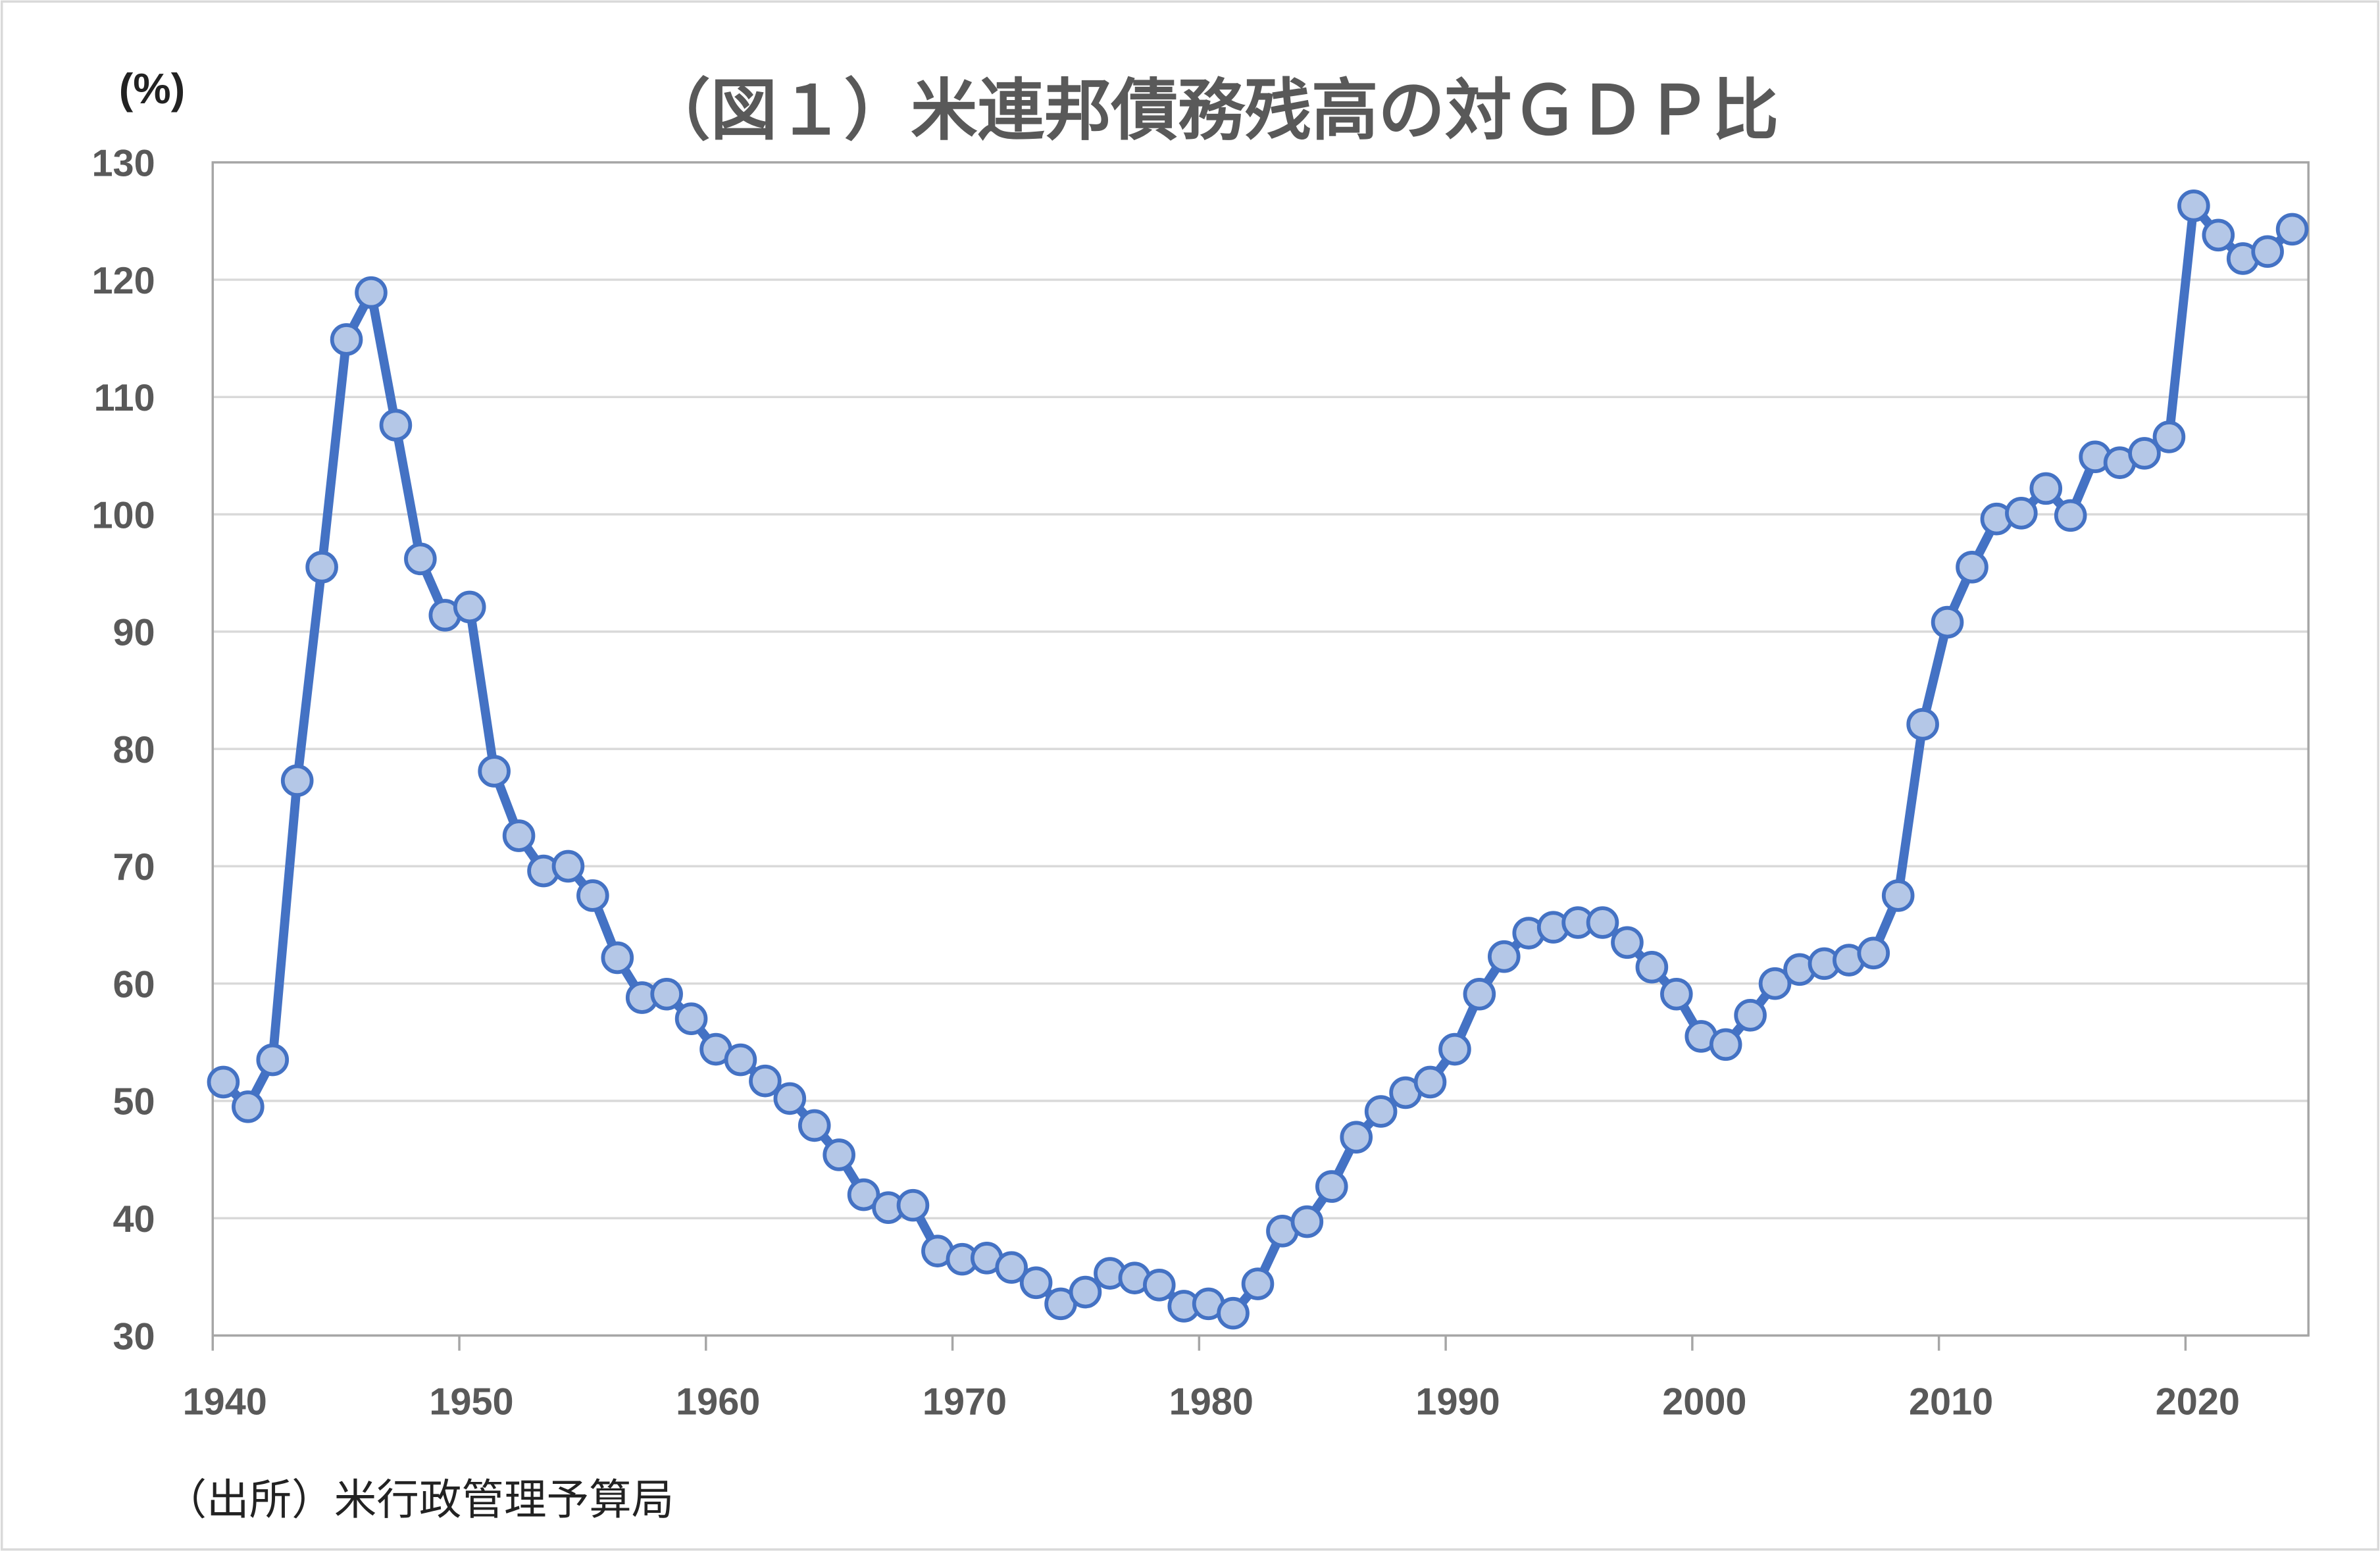 The height and width of the screenshot is (1551, 2380). What do you see at coordinates (1951, 1402) in the screenshot?
I see `x-tick-label: 2010` at bounding box center [1951, 1402].